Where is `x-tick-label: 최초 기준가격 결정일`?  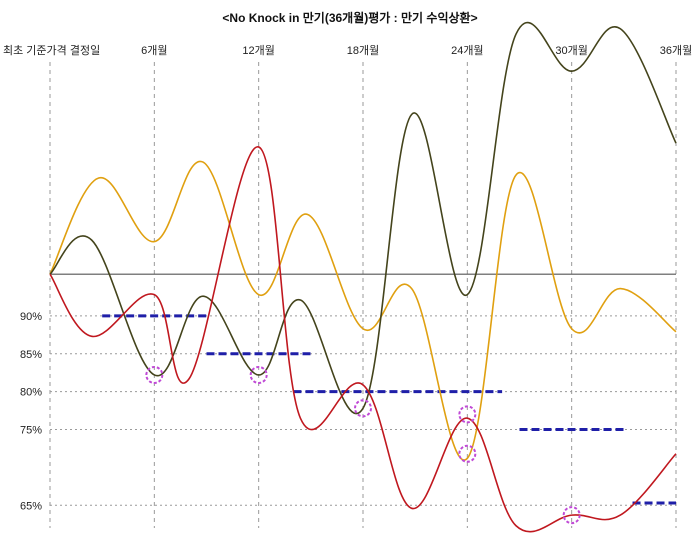 x-tick-label: 최초 기준가격 결정일 is located at coordinates (51, 50).